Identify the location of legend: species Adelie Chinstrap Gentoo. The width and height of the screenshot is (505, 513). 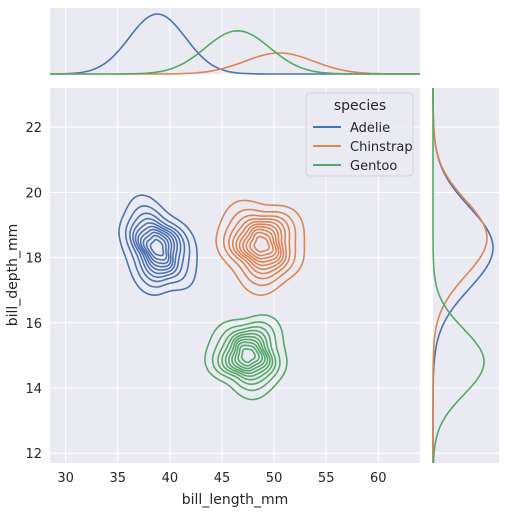
(359, 134).